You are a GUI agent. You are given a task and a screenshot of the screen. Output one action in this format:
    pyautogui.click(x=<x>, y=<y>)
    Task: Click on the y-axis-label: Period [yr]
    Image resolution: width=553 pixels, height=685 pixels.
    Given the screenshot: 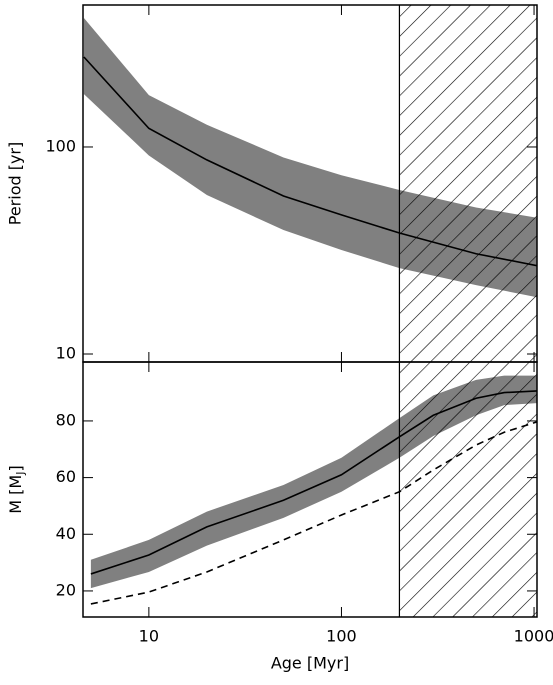 What is the action you would take?
    pyautogui.click(x=15, y=184)
    